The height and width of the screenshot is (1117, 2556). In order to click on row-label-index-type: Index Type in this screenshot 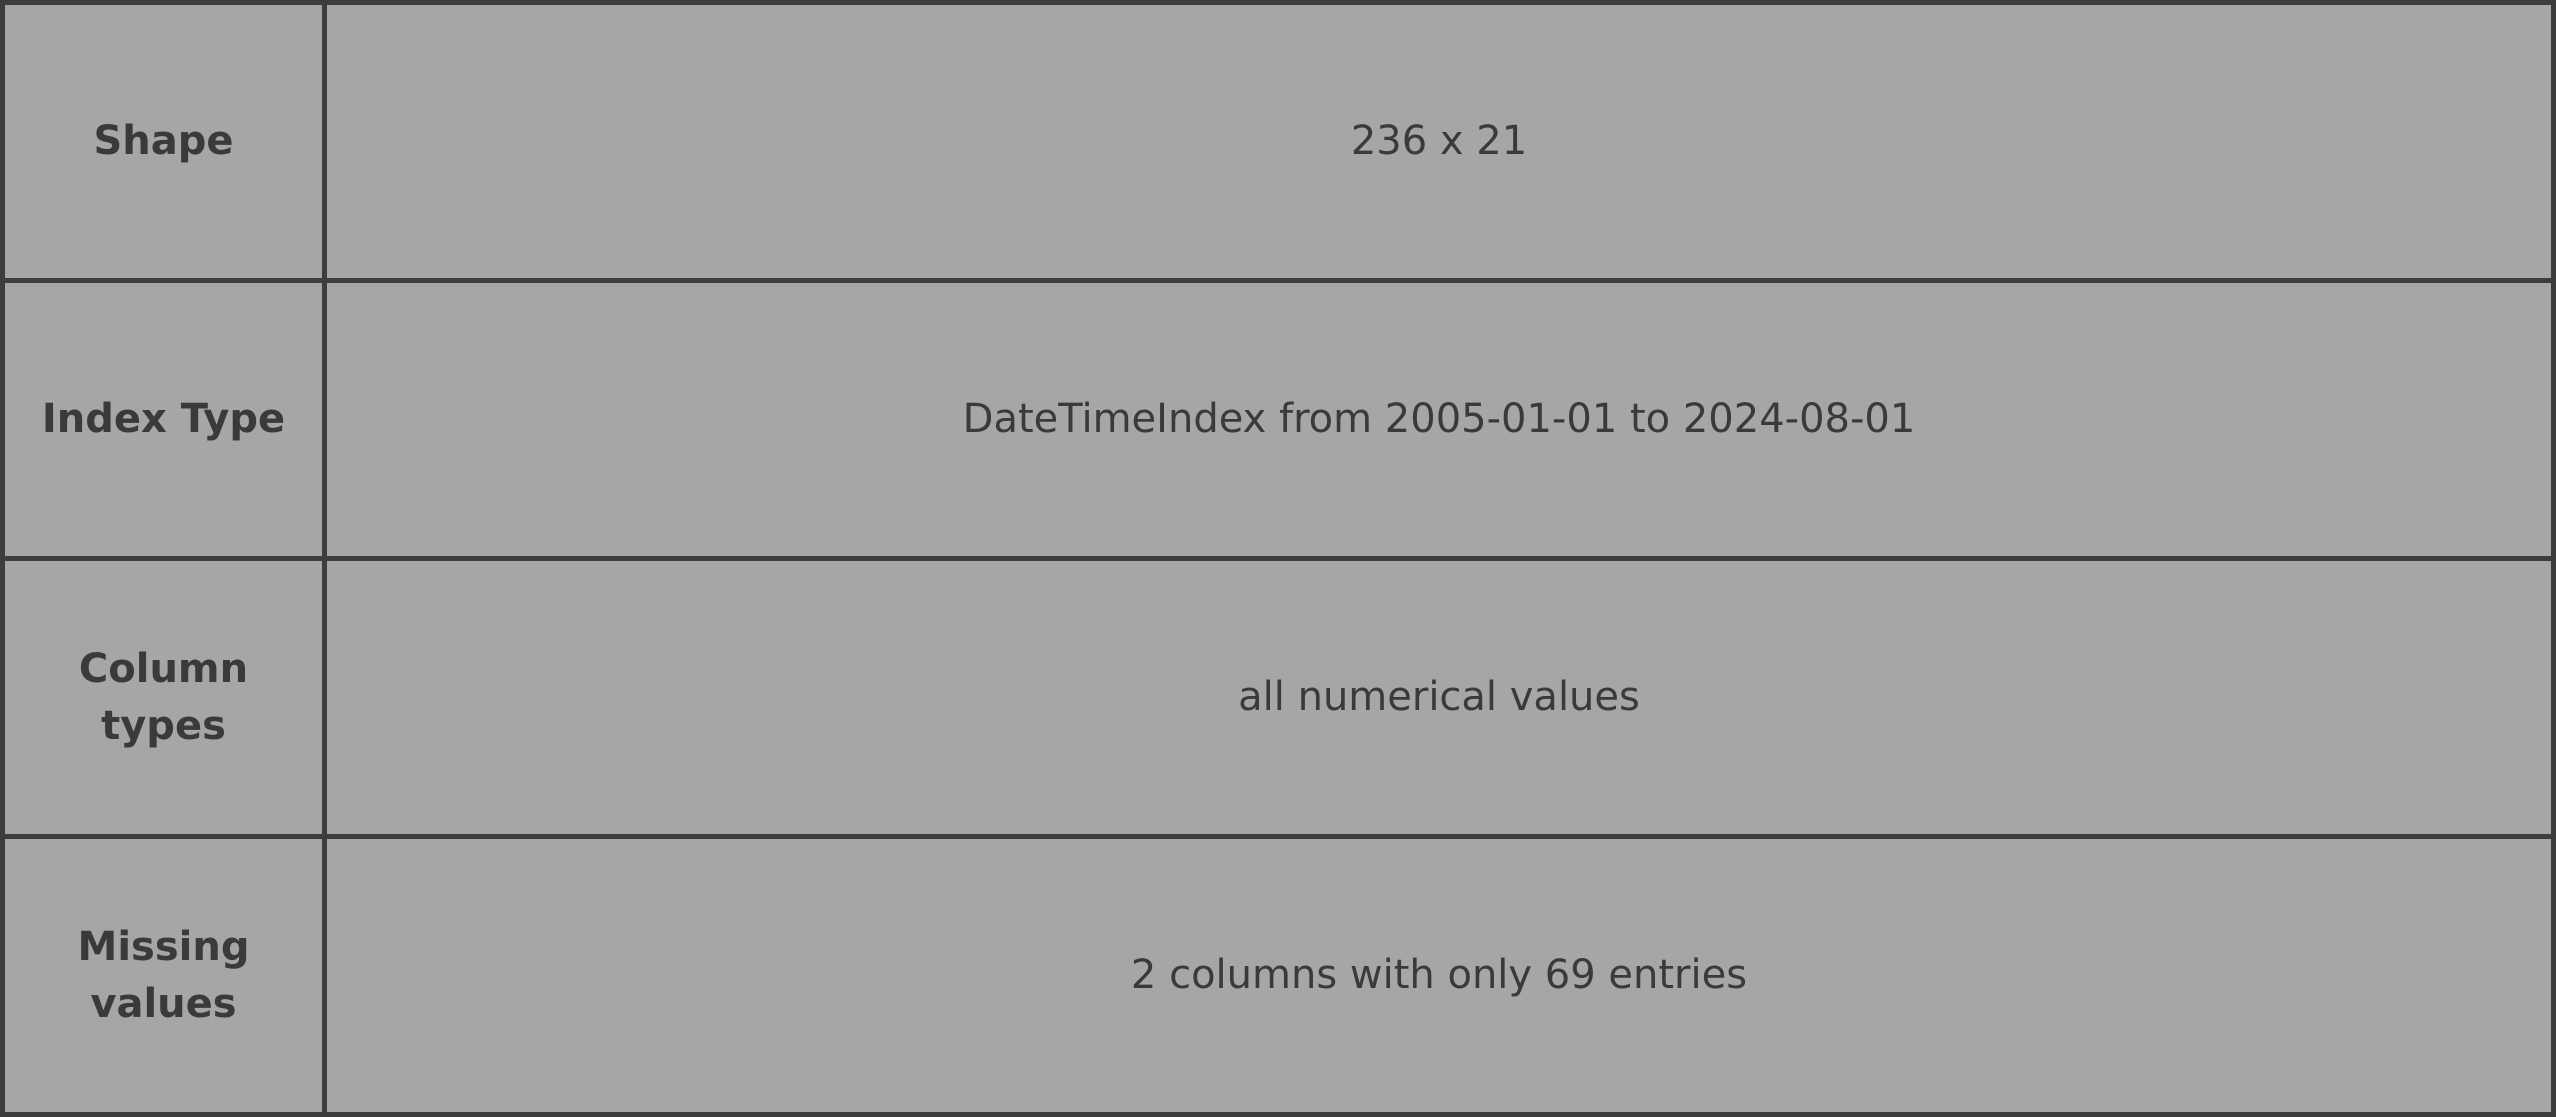, I will do `click(163, 419)`.